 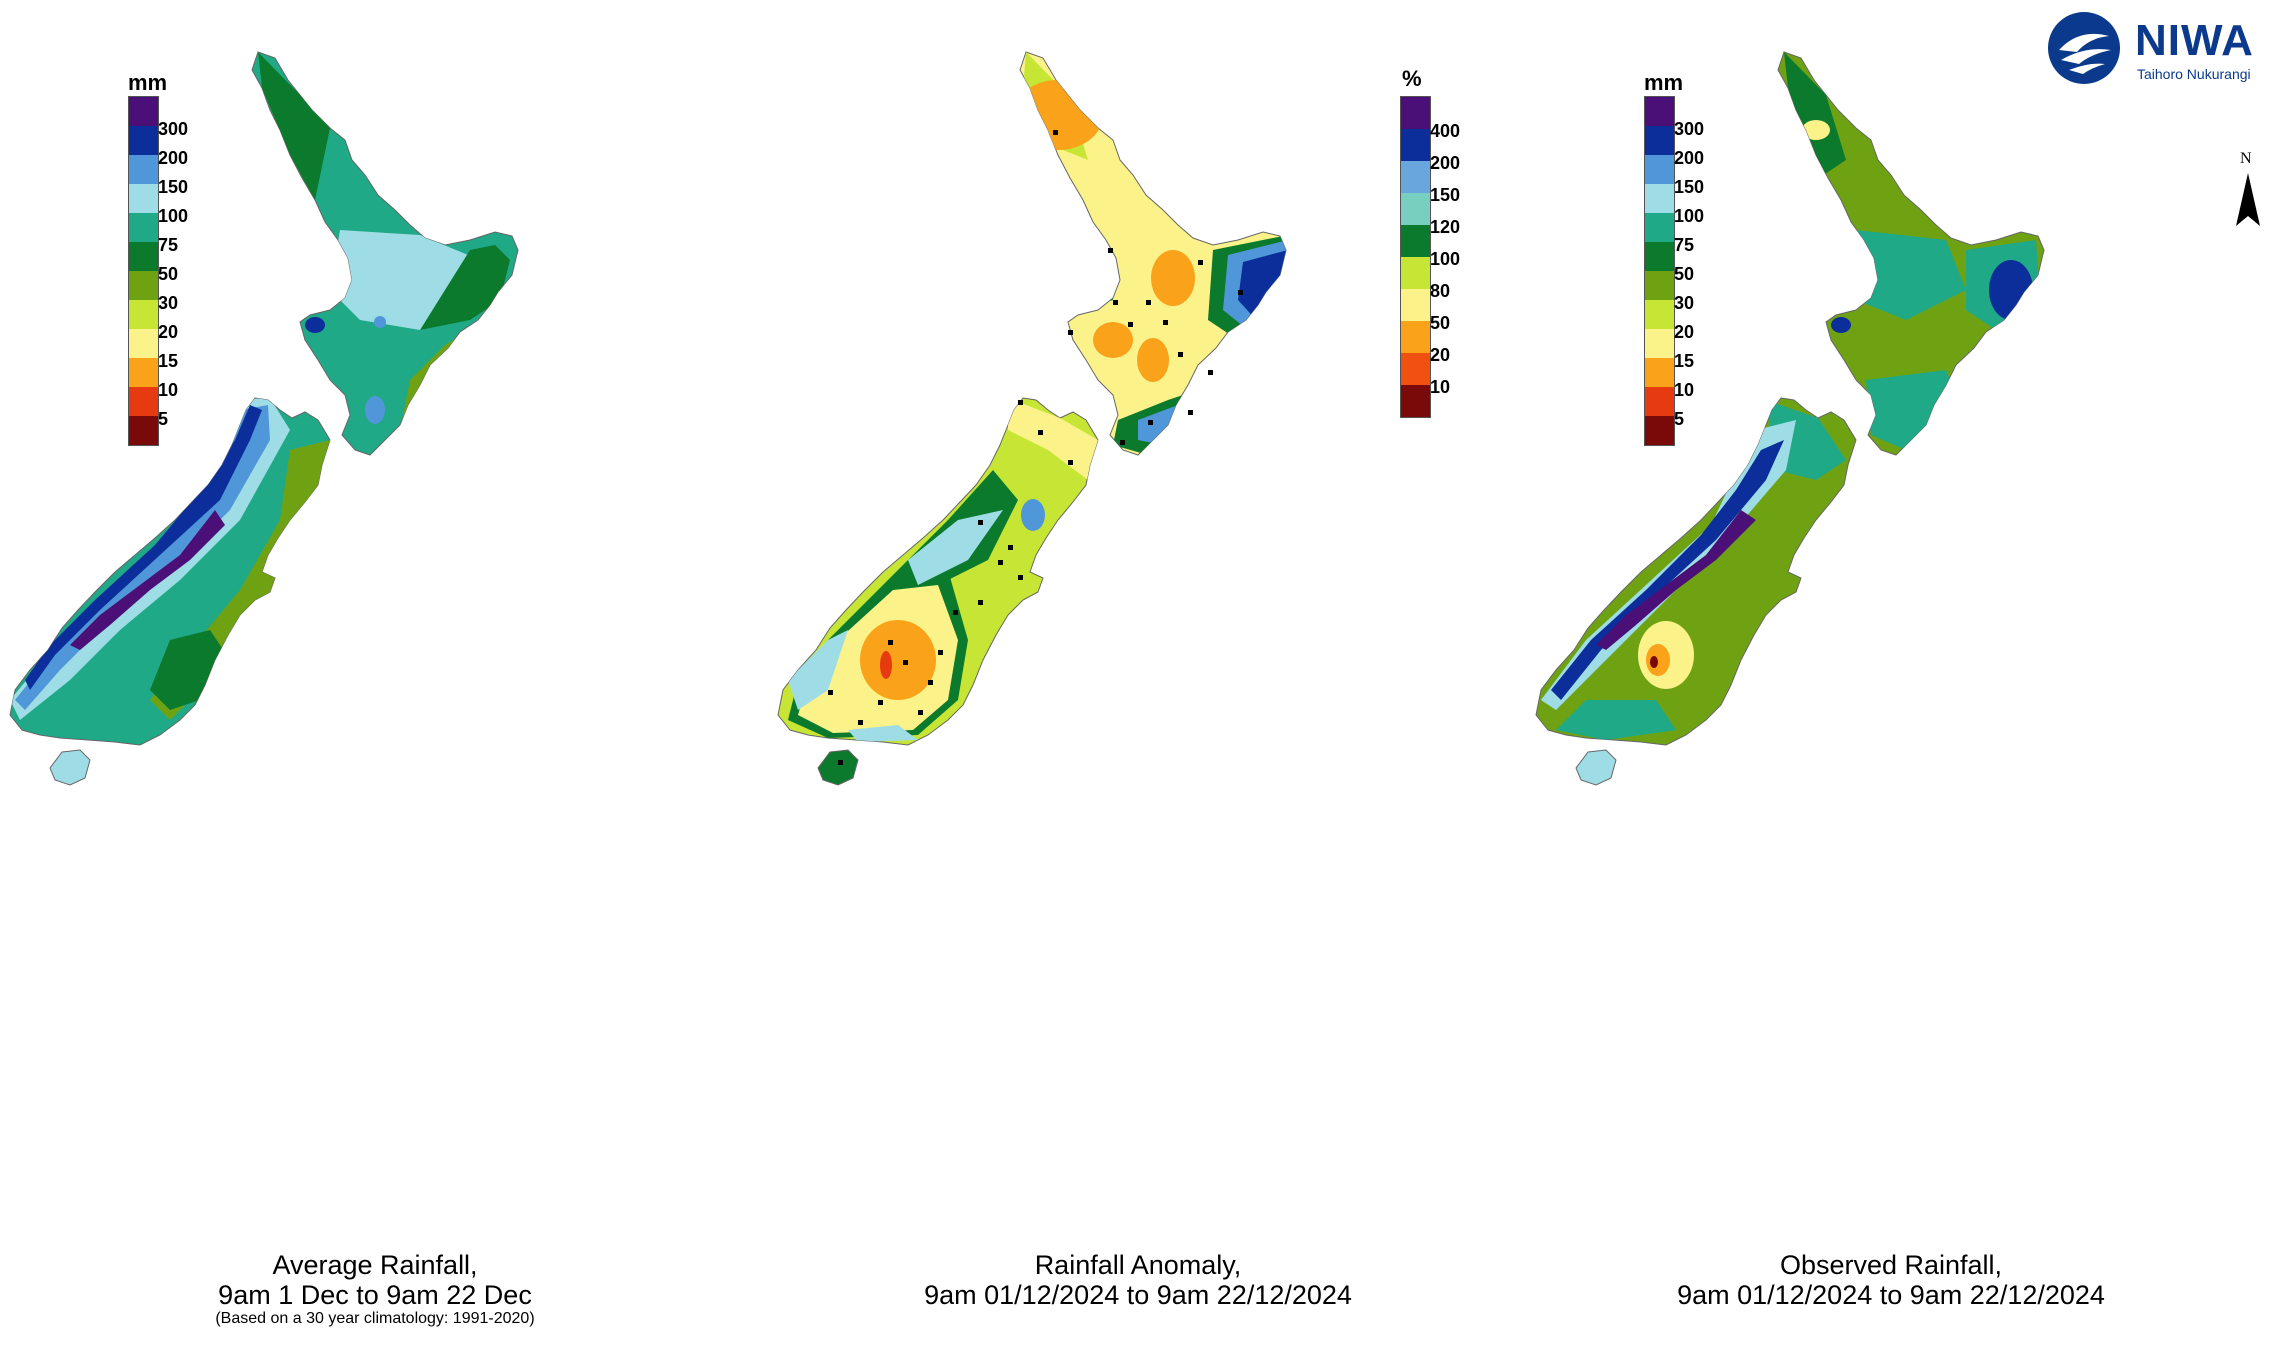 What do you see at coordinates (2246, 158) in the screenshot?
I see `north-label: N` at bounding box center [2246, 158].